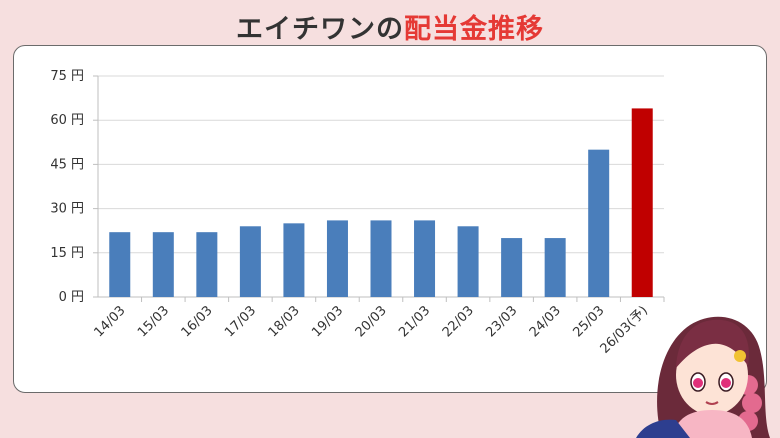 This screenshot has height=438, width=780. What do you see at coordinates (67, 76) in the screenshot?
I see `y-tick-label: 75 円` at bounding box center [67, 76].